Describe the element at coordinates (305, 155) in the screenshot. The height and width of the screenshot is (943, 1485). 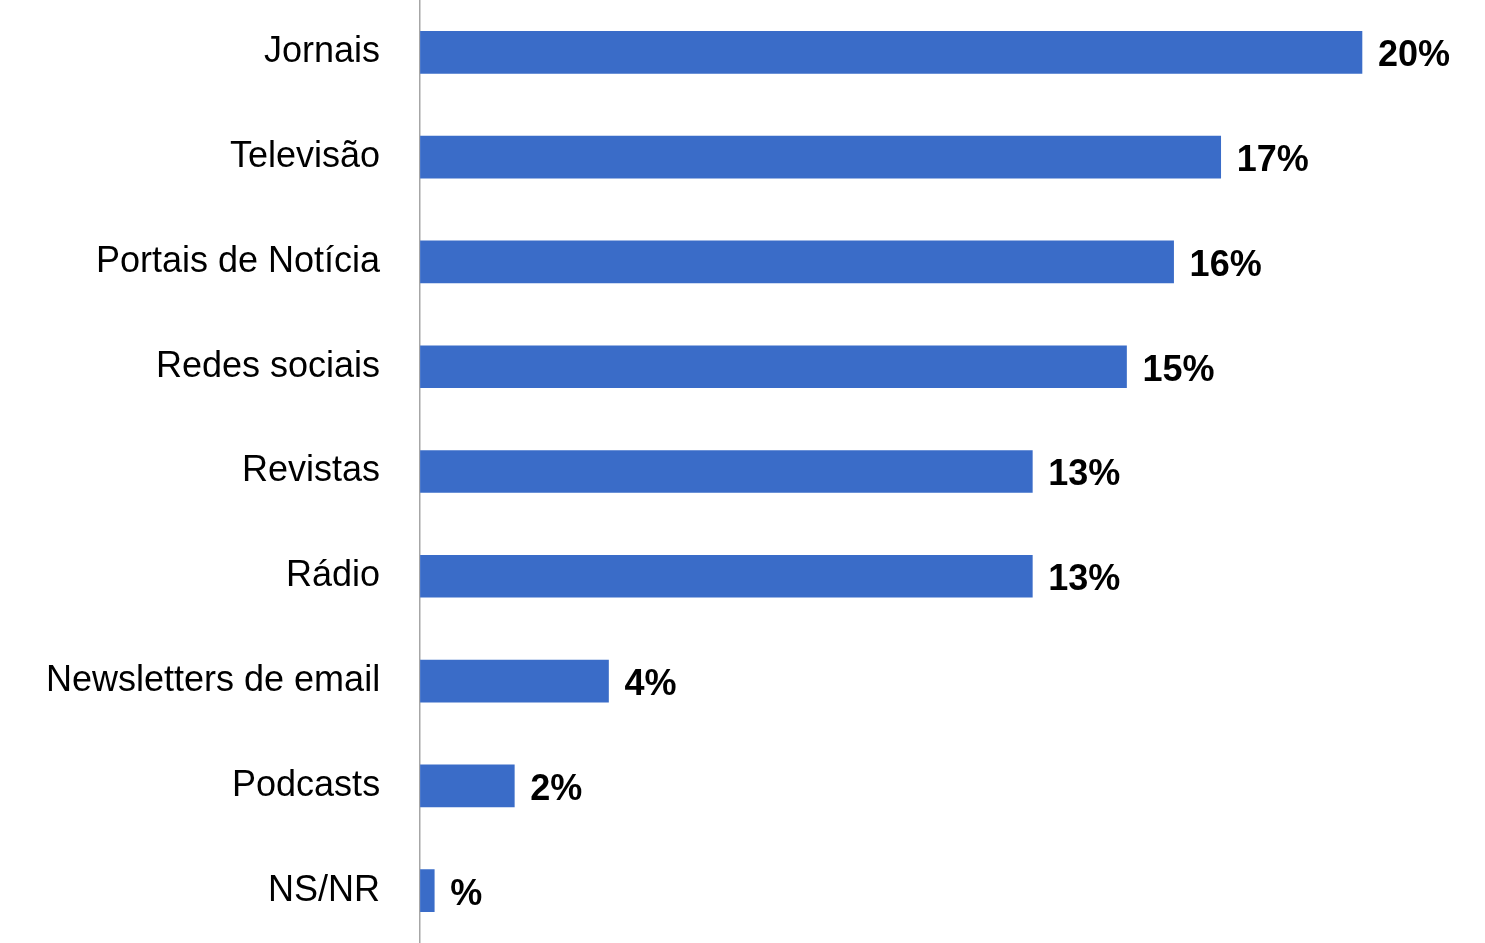
I see `y-tick-label: Televisão` at that location.